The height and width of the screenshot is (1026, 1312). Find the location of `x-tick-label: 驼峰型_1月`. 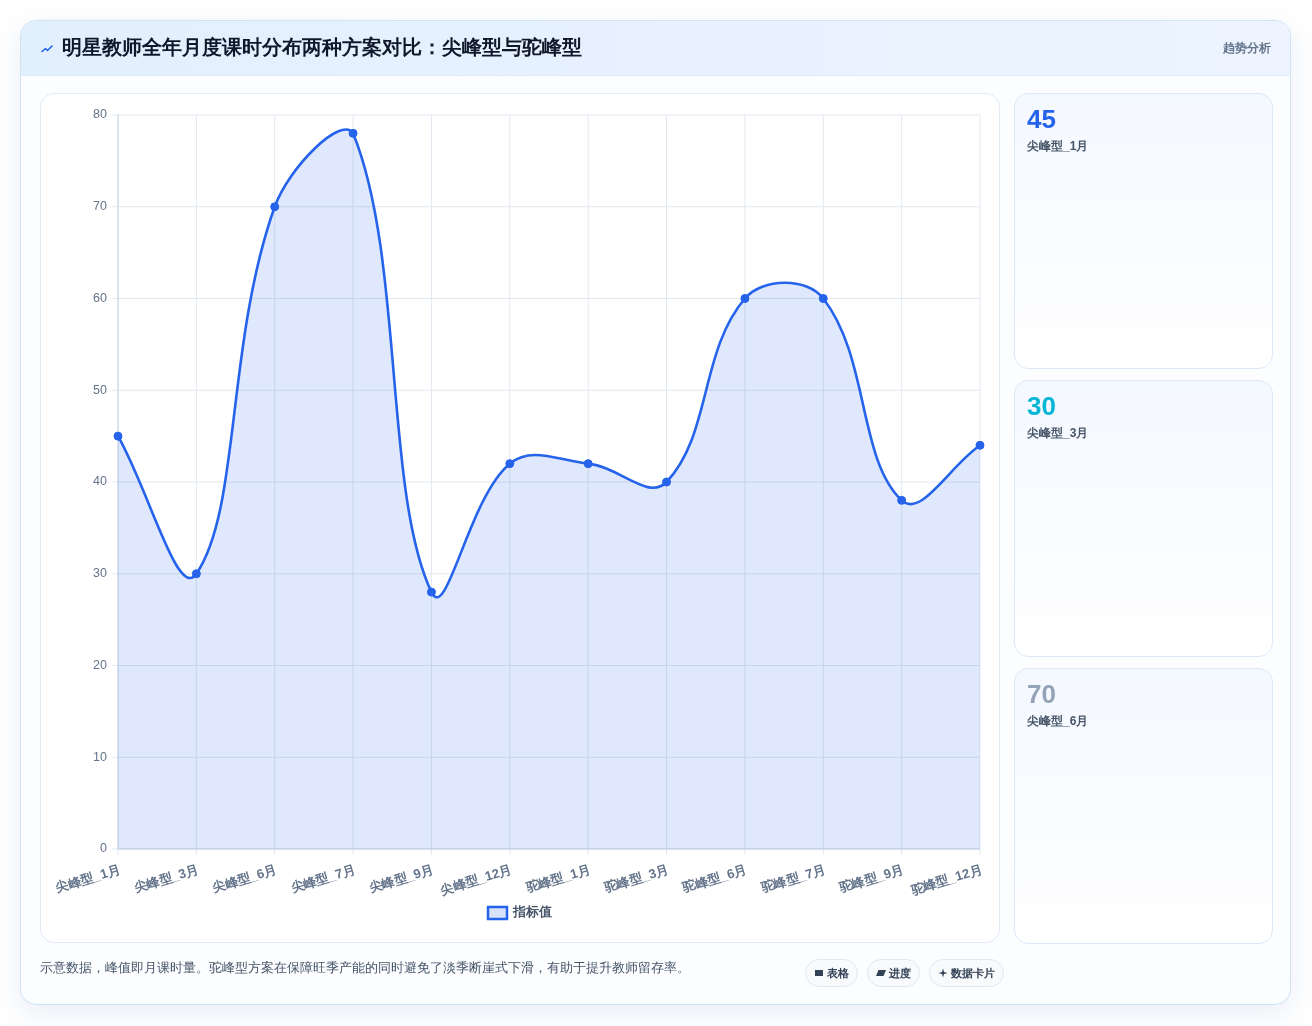

x-tick-label: 驼峰型_1月 is located at coordinates (558, 878).